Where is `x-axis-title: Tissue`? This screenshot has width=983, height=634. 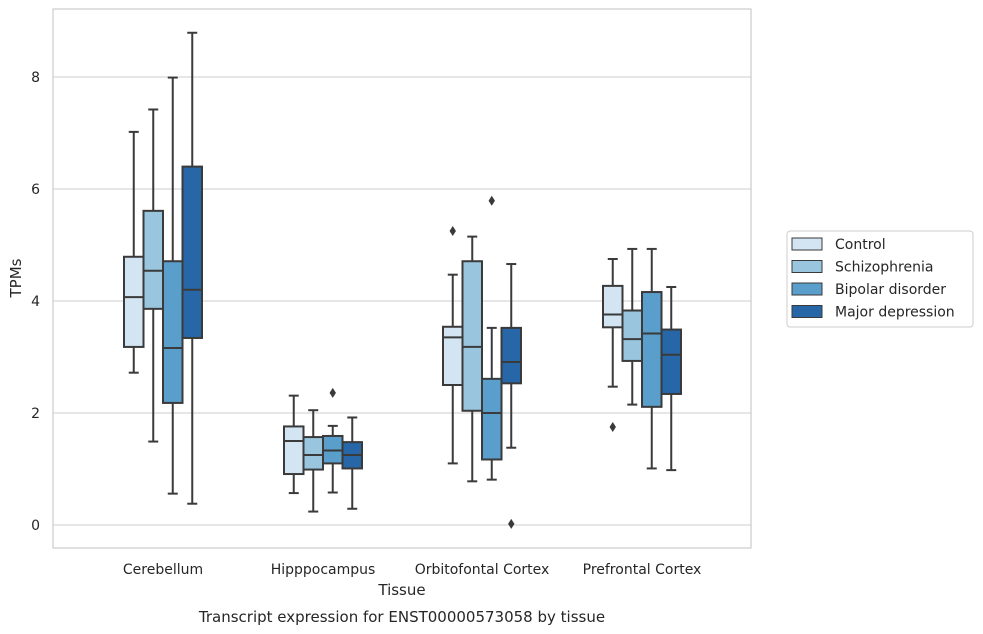 x-axis-title: Tissue is located at coordinates (401, 590).